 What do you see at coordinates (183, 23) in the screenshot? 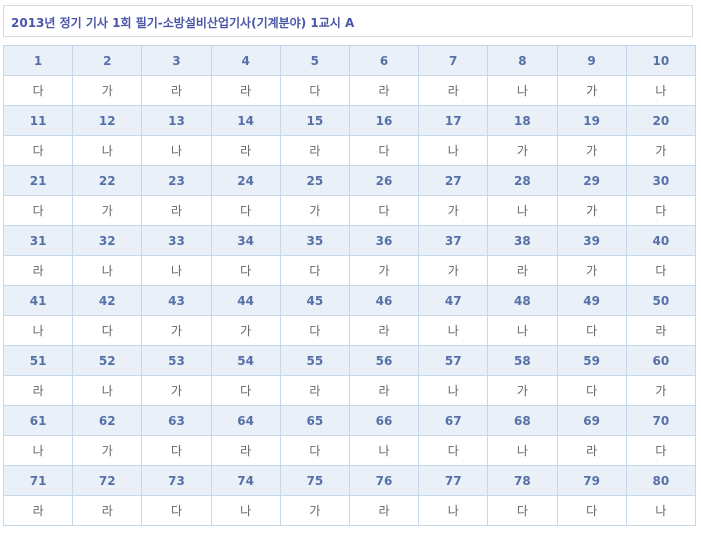
I see `page-title: 2013년 정기 기사 1회 필기-소방설비산업기사(기계분야) 1교시 A` at bounding box center [183, 23].